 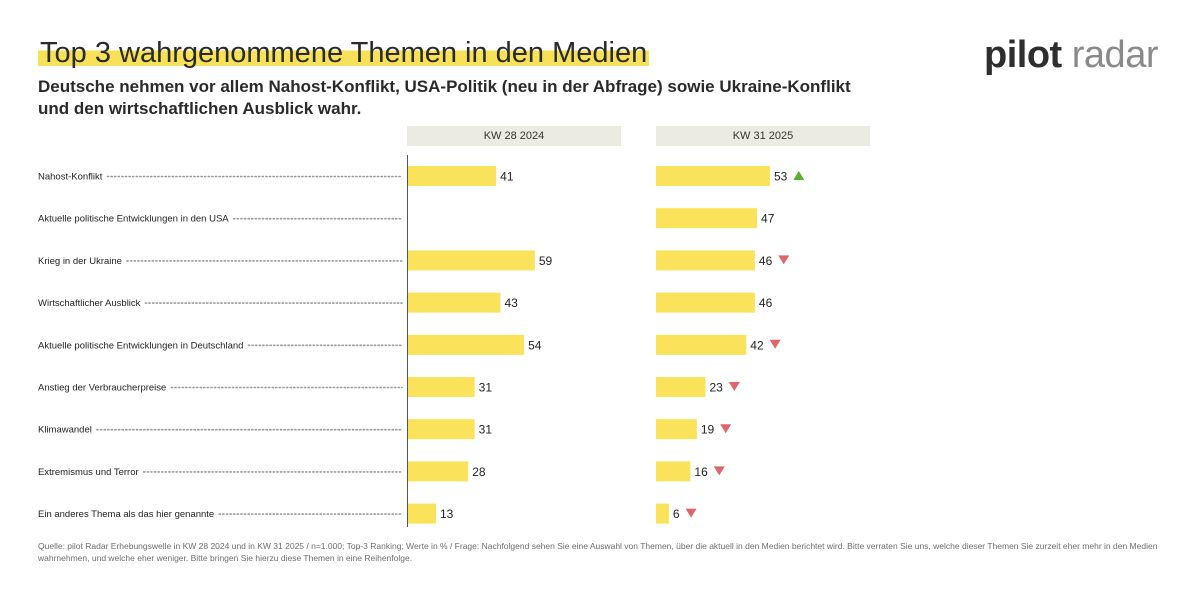 I want to click on value-label: 41, so click(x=507, y=177).